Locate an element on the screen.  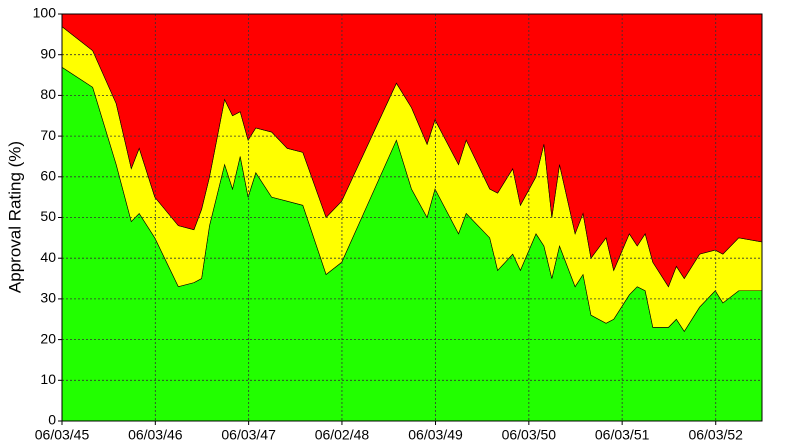
x-tick-label: 06/03/50 is located at coordinates (529, 435).